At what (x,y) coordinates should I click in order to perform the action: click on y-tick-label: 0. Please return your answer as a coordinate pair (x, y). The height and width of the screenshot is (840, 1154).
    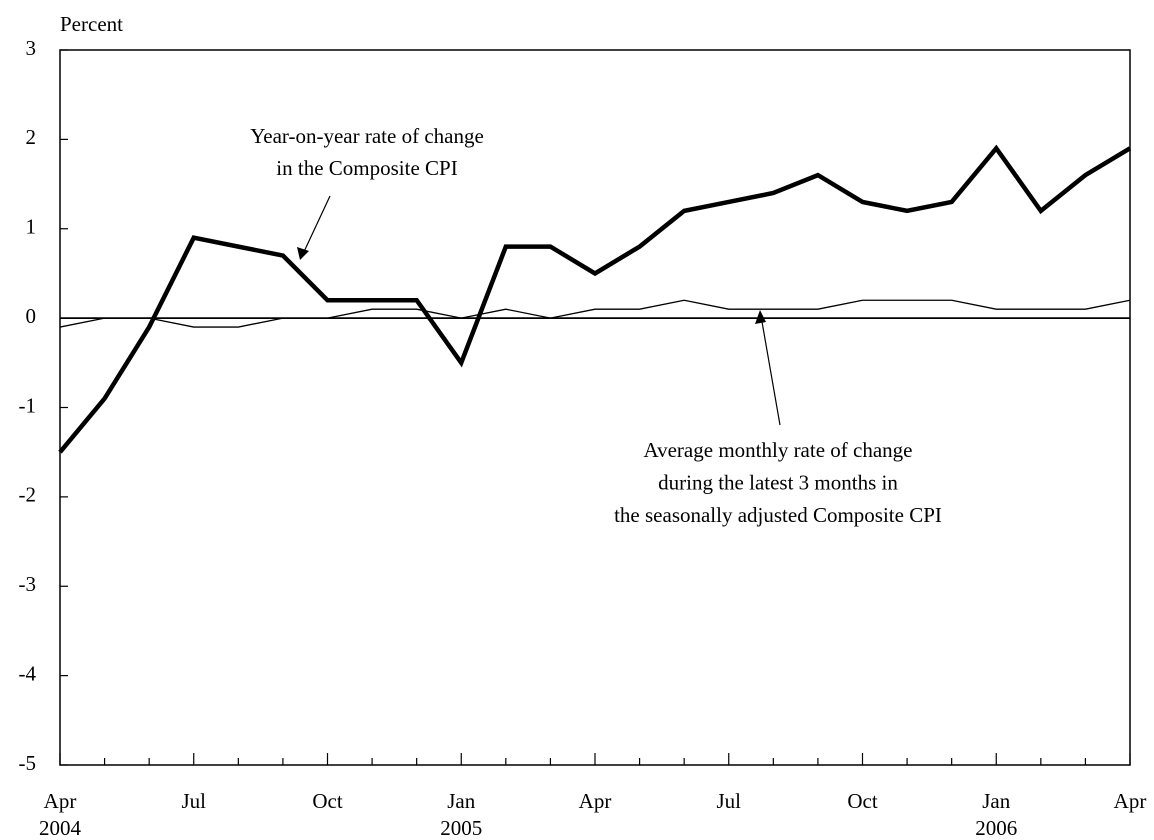
    Looking at the image, I should click on (31, 316).